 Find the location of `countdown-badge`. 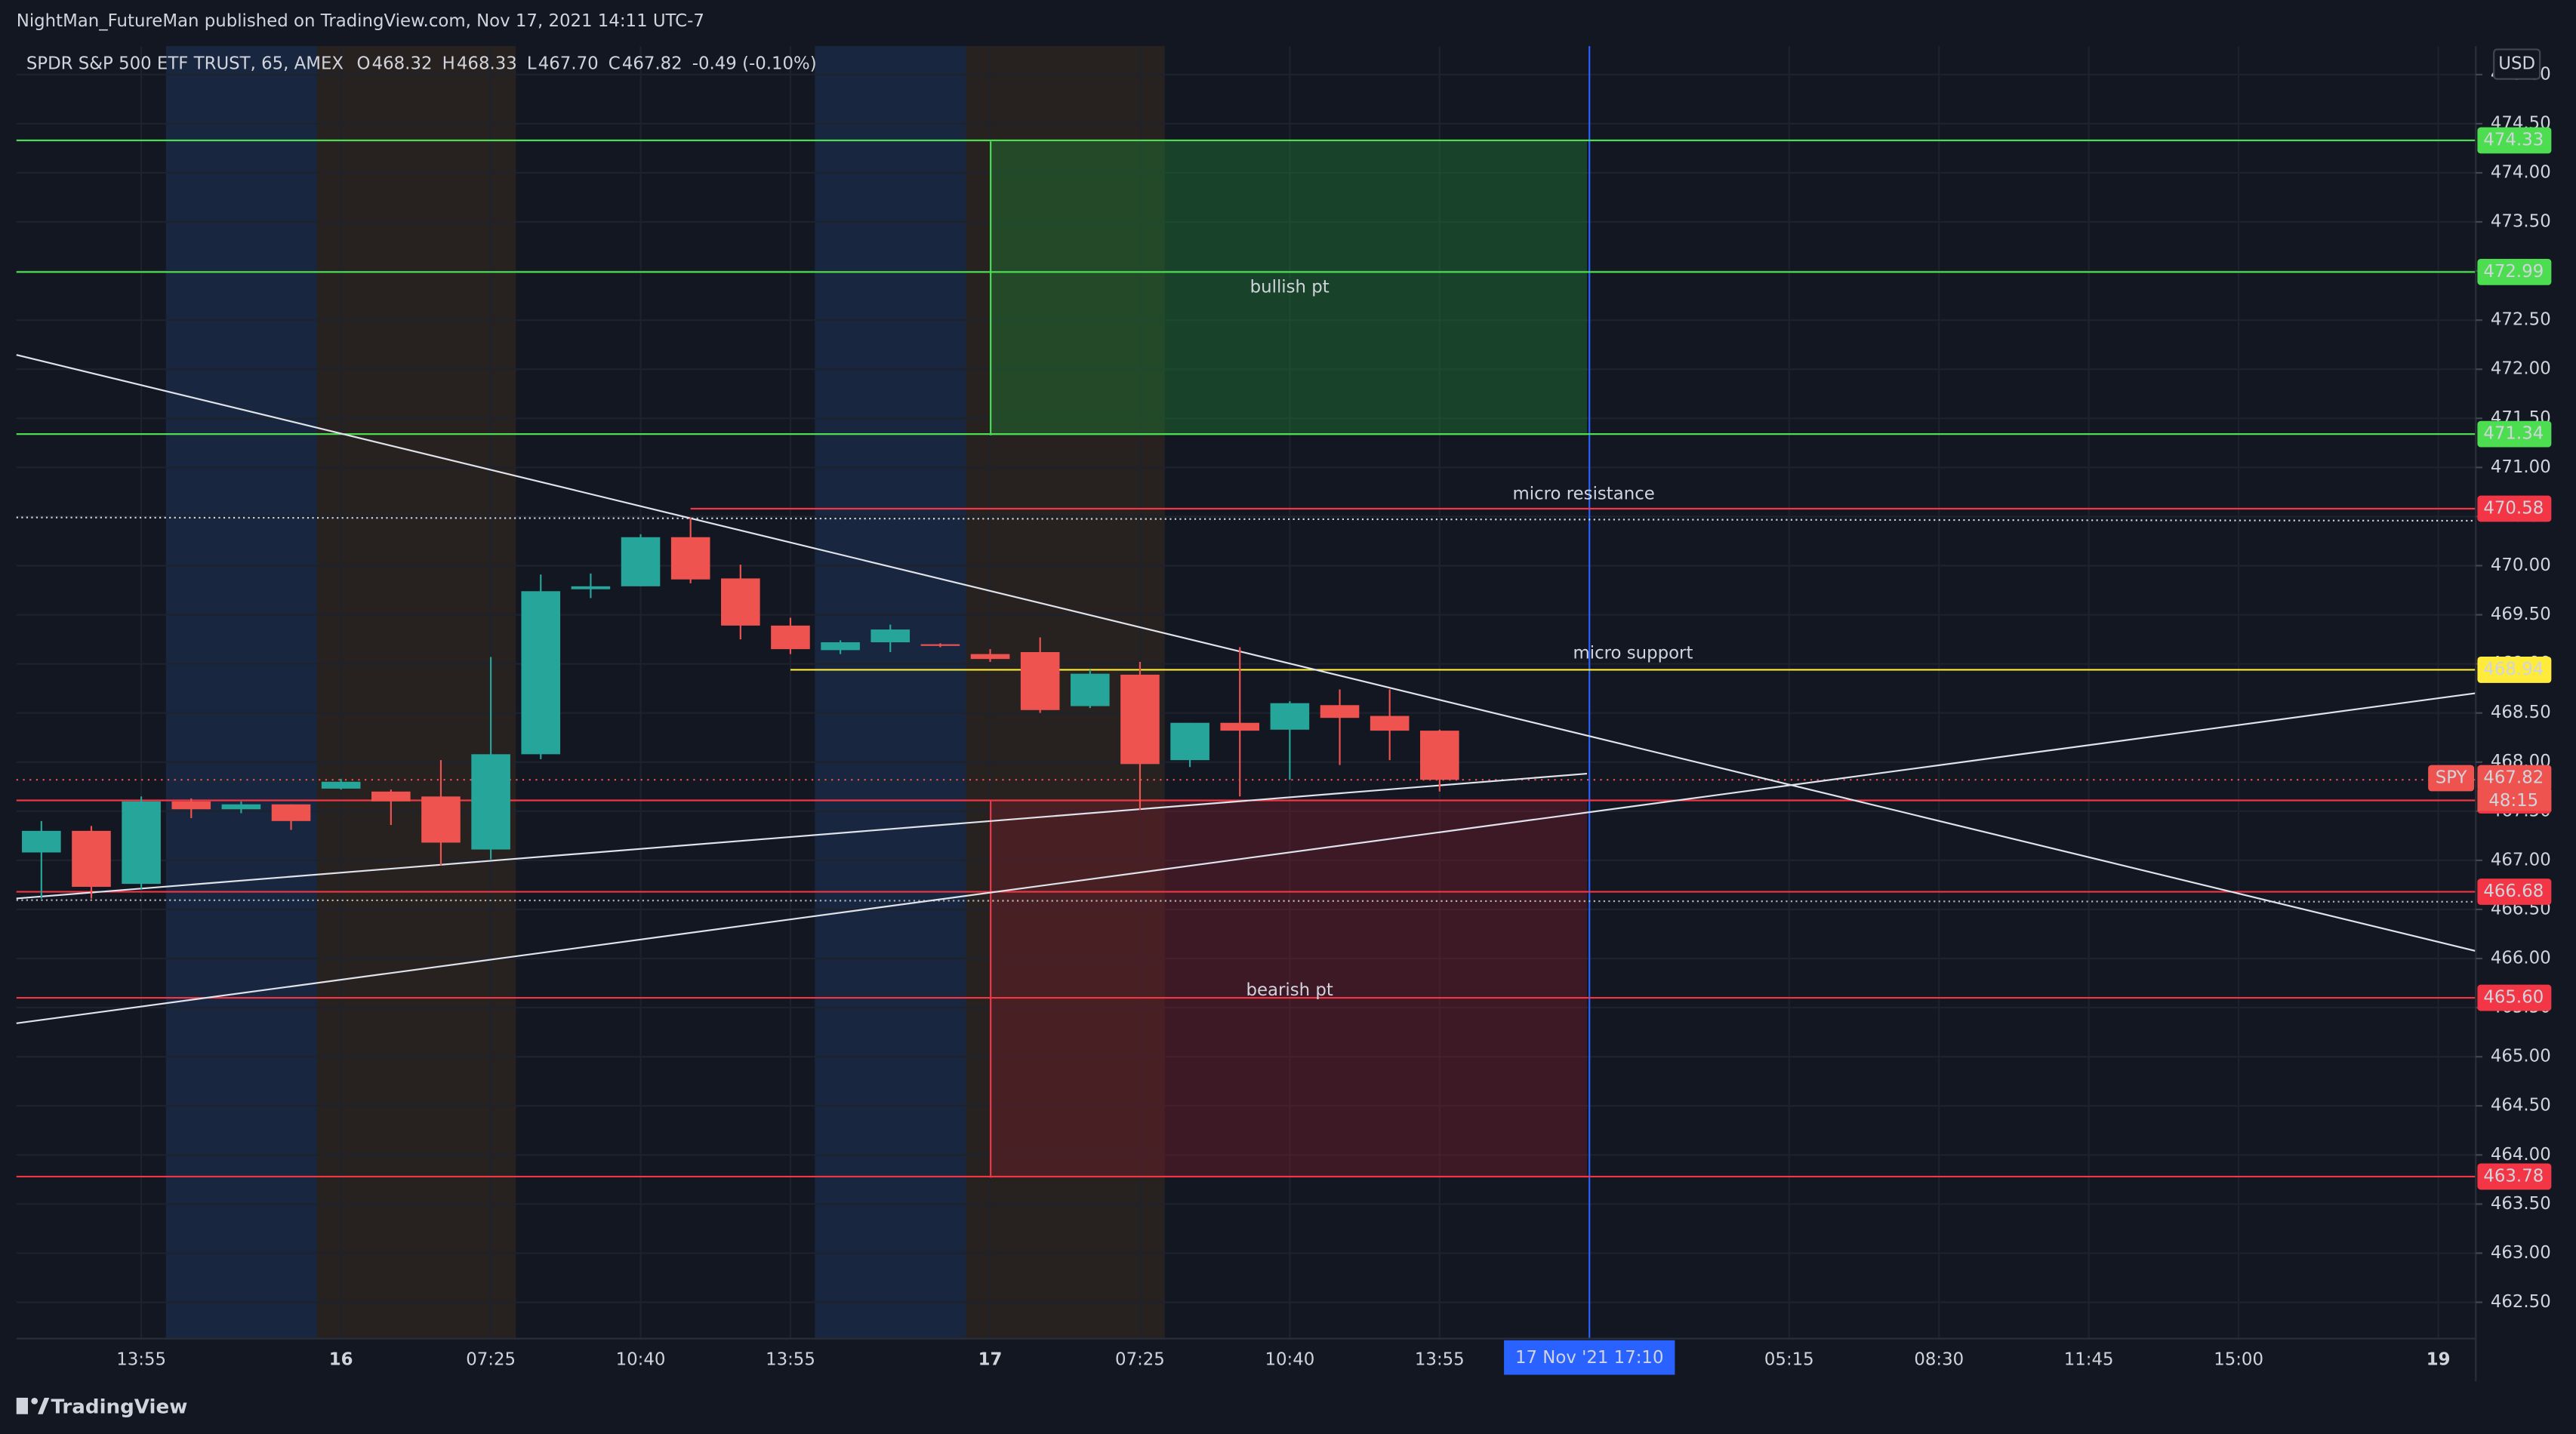

countdown-badge is located at coordinates (2514, 800).